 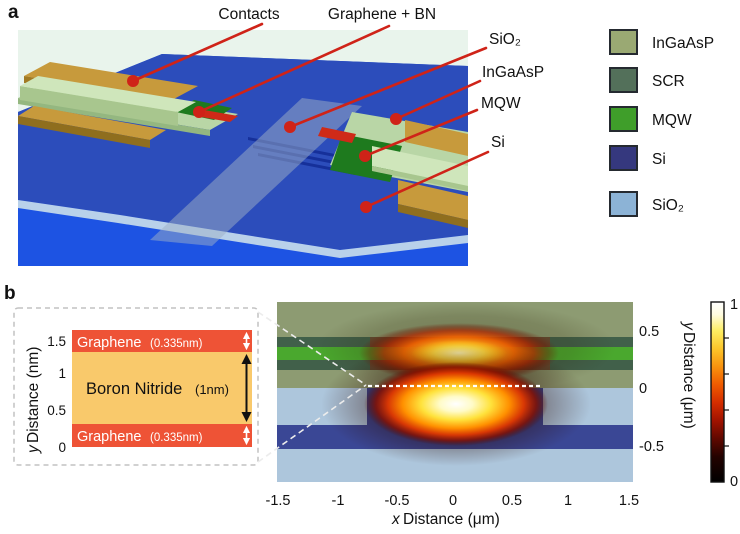 I want to click on materials-legend: InGaAsP SCR MQW Si SiO₂, so click(x=661, y=123).